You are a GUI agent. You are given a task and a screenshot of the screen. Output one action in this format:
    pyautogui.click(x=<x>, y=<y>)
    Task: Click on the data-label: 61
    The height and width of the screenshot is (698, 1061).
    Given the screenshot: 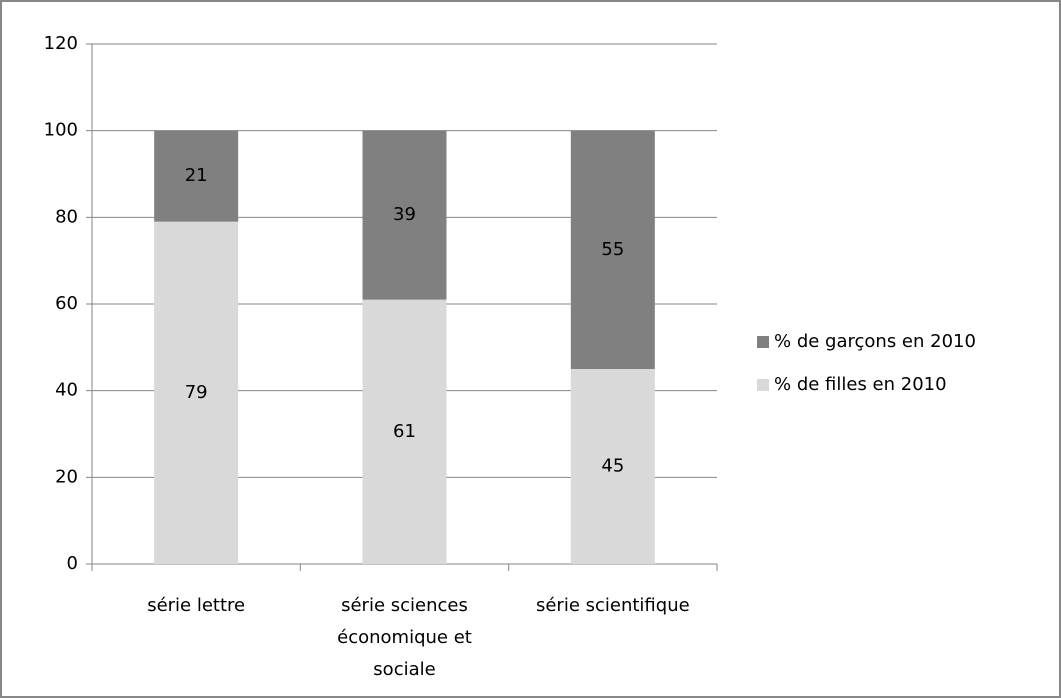 What is the action you would take?
    pyautogui.click(x=404, y=431)
    